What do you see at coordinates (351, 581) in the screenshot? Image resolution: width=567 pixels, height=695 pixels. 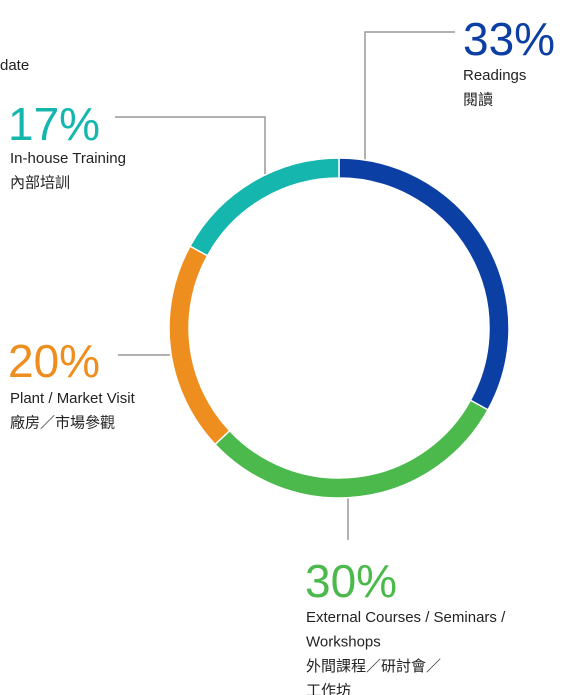 I see `value-label: 30%` at bounding box center [351, 581].